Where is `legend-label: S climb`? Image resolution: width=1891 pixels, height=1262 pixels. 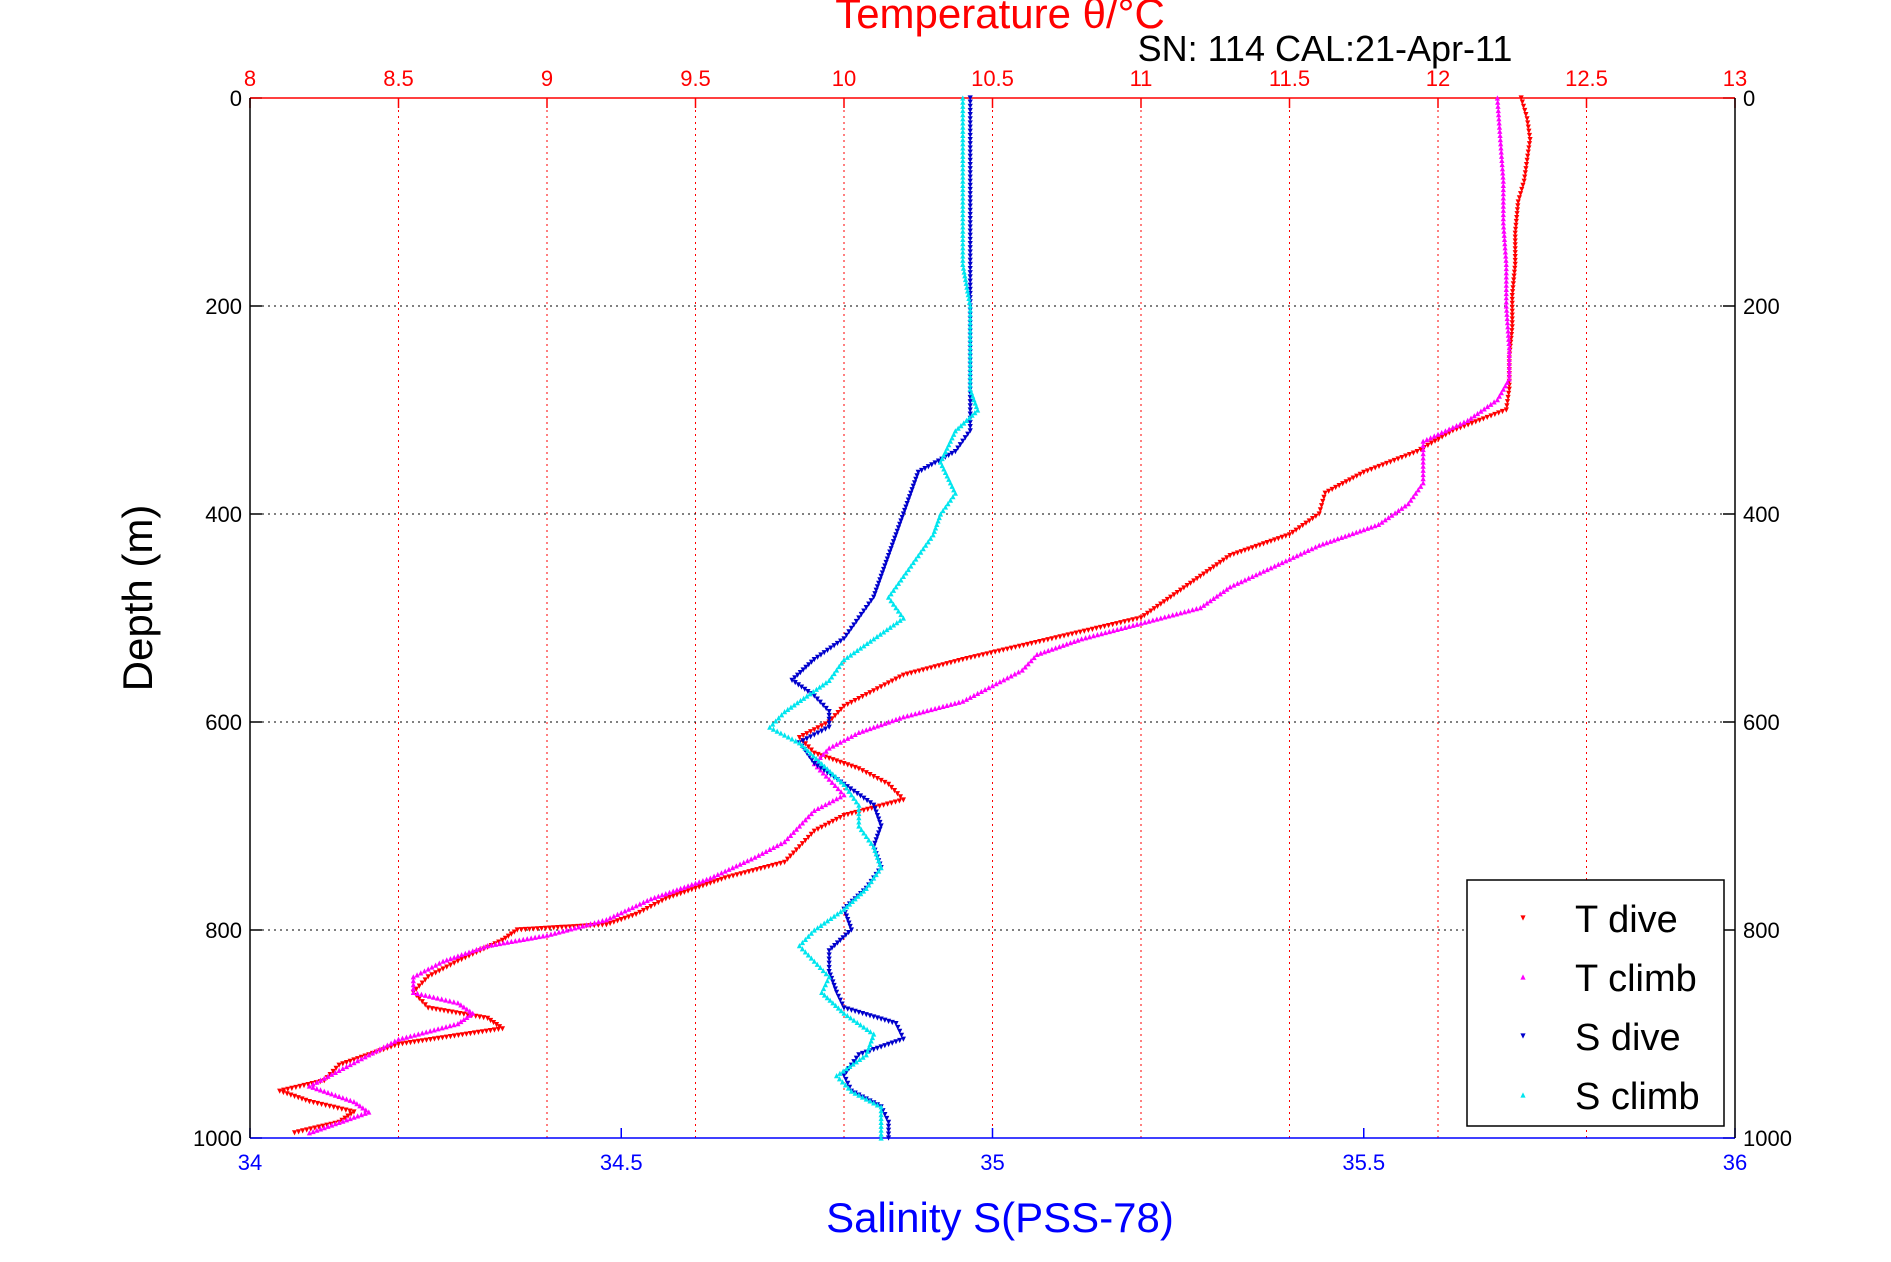 legend-label: S climb is located at coordinates (1637, 1097).